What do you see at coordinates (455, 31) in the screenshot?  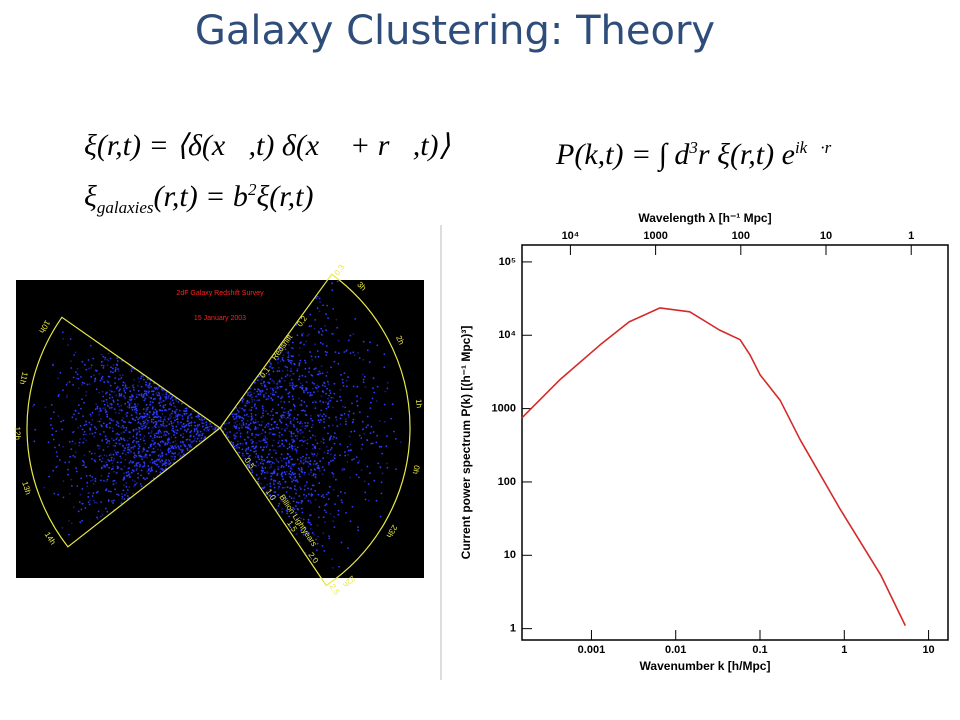 I see `slide-title: Galaxy Clustering: Theory` at bounding box center [455, 31].